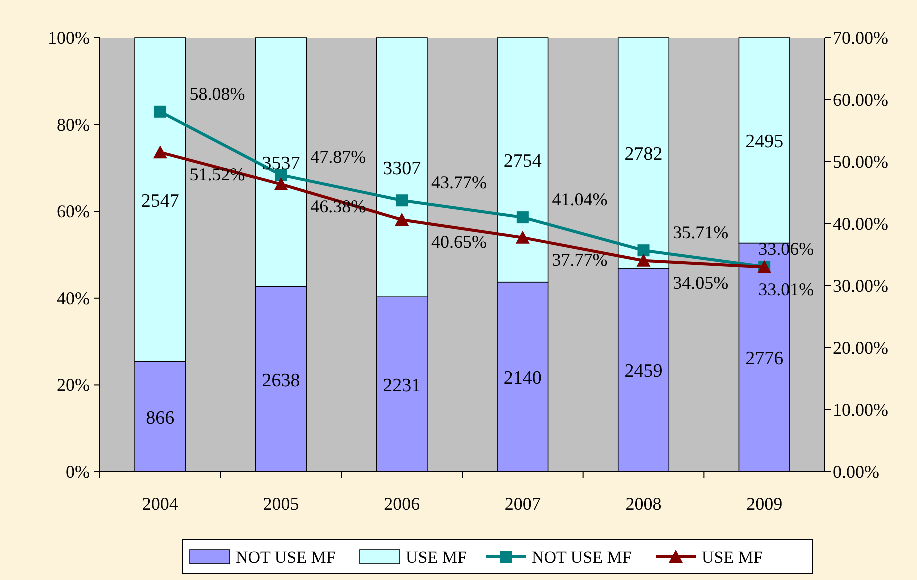 The width and height of the screenshot is (917, 580). What do you see at coordinates (860, 162) in the screenshot?
I see `y2-tick-label: 50.00%` at bounding box center [860, 162].